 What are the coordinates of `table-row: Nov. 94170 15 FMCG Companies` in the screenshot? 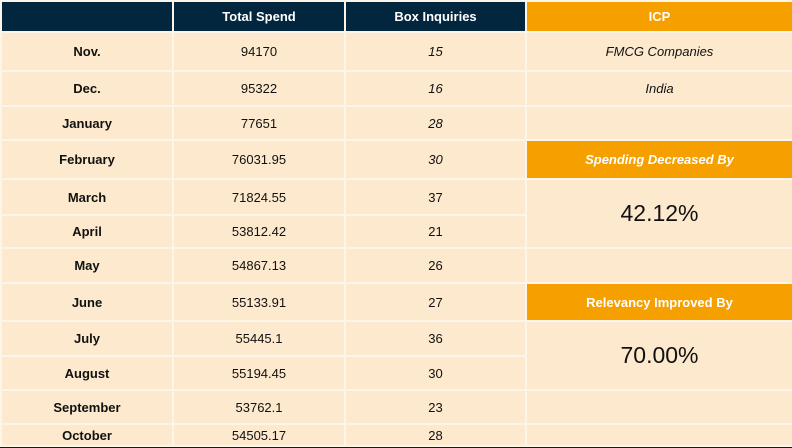 It's located at (396, 51).